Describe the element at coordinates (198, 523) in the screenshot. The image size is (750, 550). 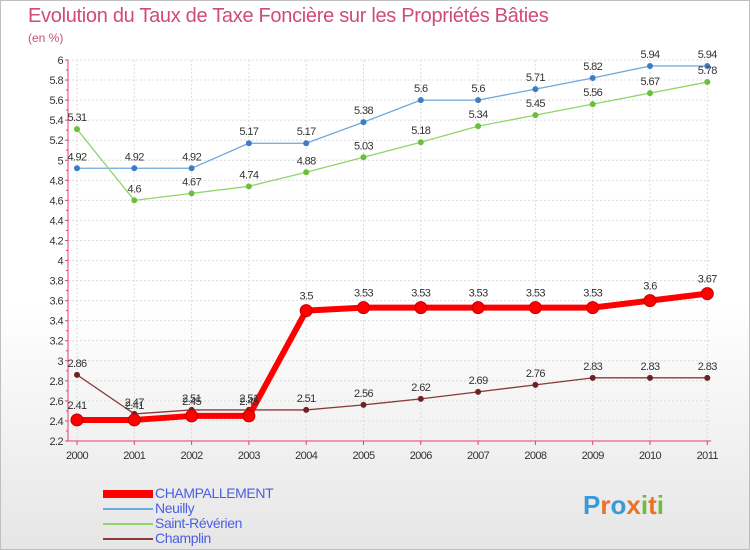
I see `legend-label: Saint-Révérien` at that location.